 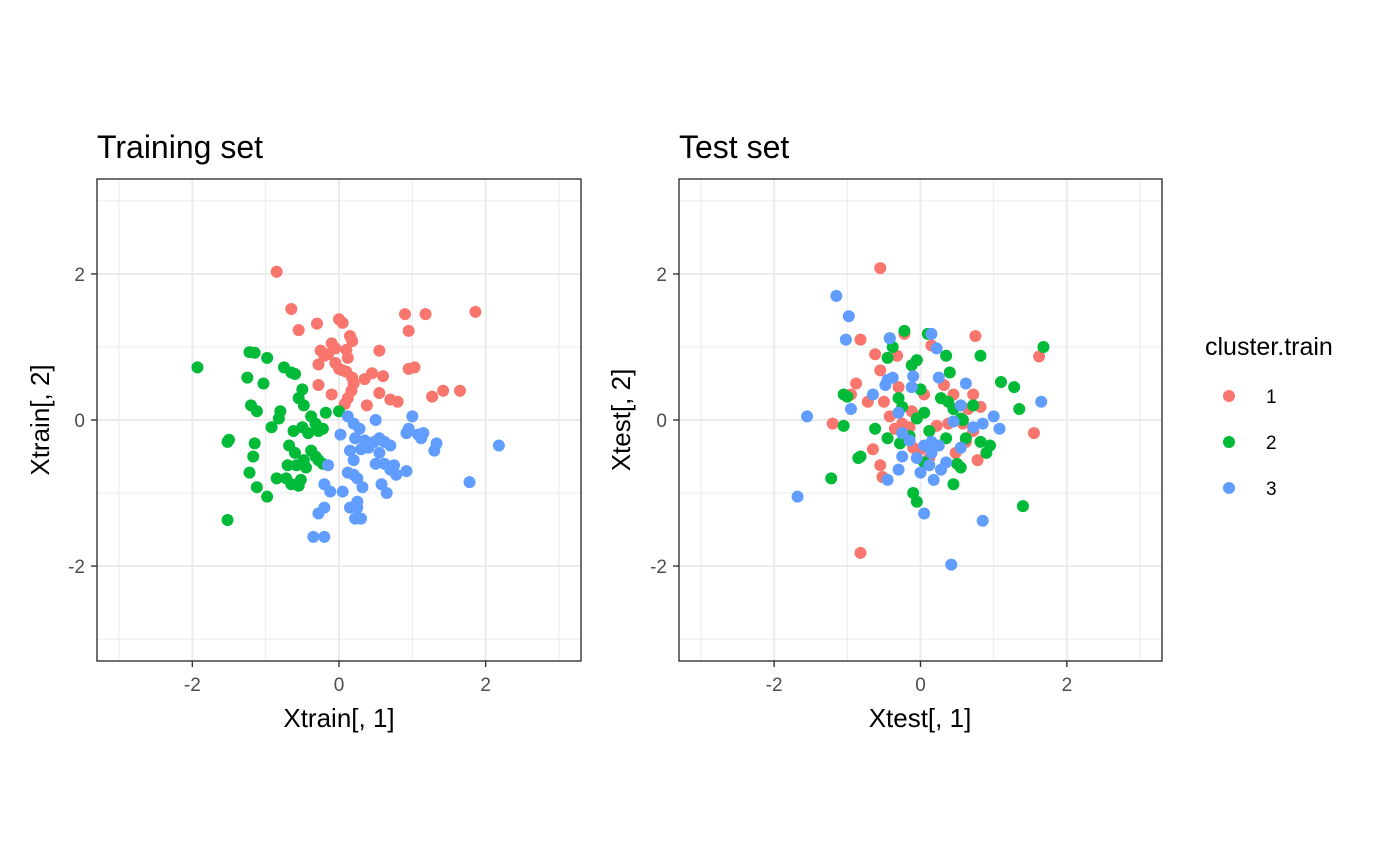 What do you see at coordinates (661, 275) in the screenshot?
I see `test-y-tick-label: 2` at bounding box center [661, 275].